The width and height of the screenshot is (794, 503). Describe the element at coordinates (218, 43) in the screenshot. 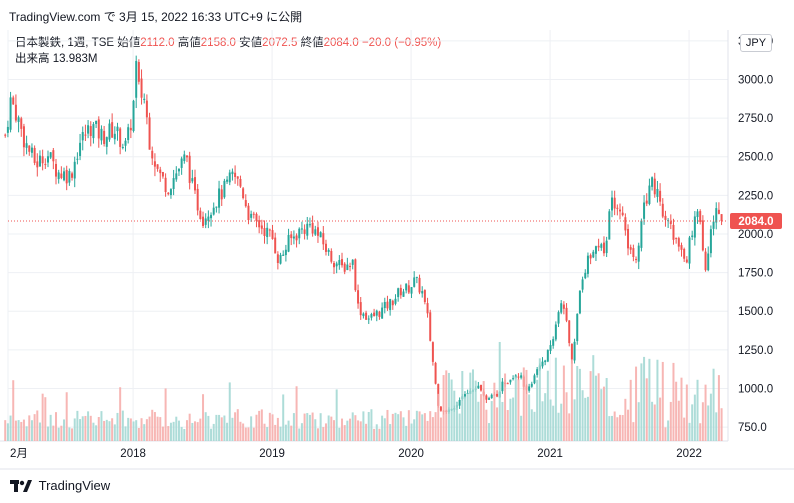

I see `high-value: 2158.0` at that location.